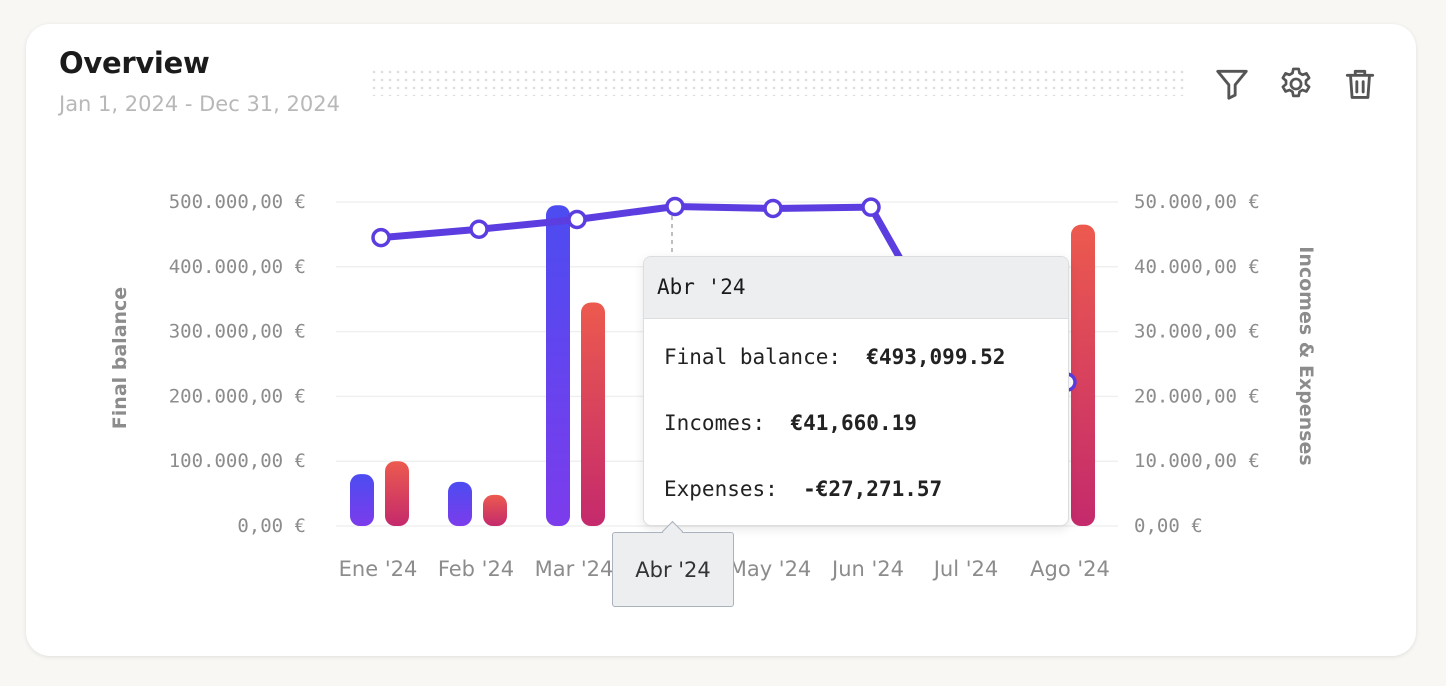 The height and width of the screenshot is (686, 1446). What do you see at coordinates (120, 358) in the screenshot?
I see `left-axis-label: Final balance` at bounding box center [120, 358].